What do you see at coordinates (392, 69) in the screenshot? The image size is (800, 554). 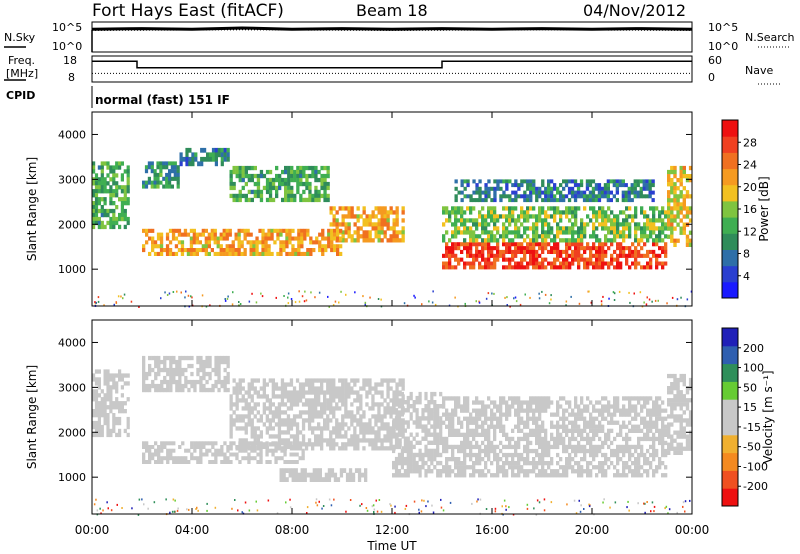 I see `freq-strip-frame` at bounding box center [392, 69].